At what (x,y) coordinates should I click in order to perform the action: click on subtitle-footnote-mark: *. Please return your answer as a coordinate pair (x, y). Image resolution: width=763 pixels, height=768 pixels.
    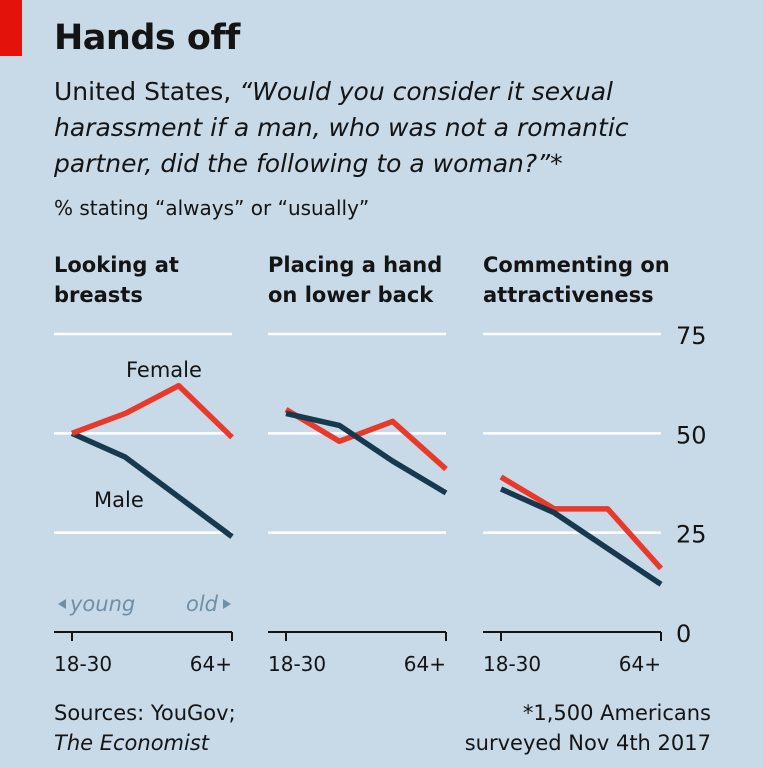
    Looking at the image, I should click on (556, 163).